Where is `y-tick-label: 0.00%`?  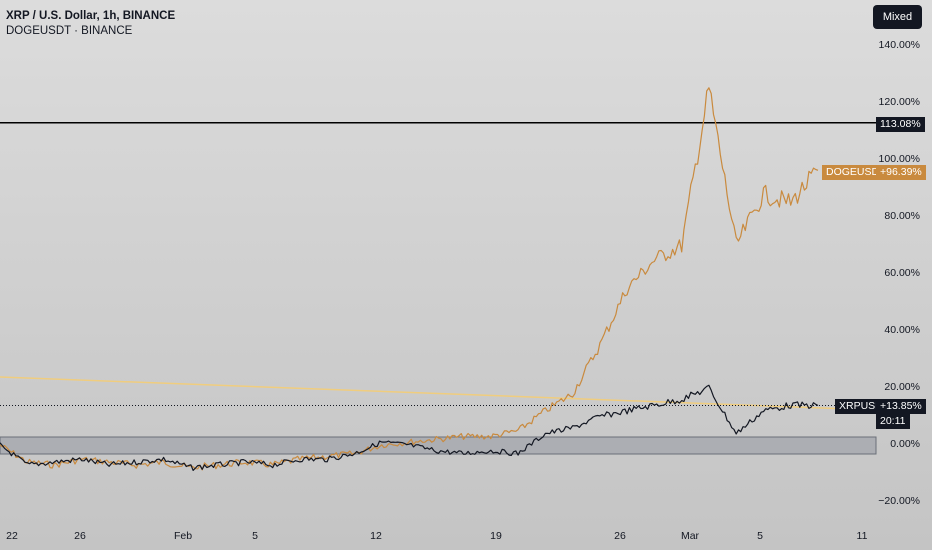 y-tick-label: 0.00% is located at coordinates (905, 444).